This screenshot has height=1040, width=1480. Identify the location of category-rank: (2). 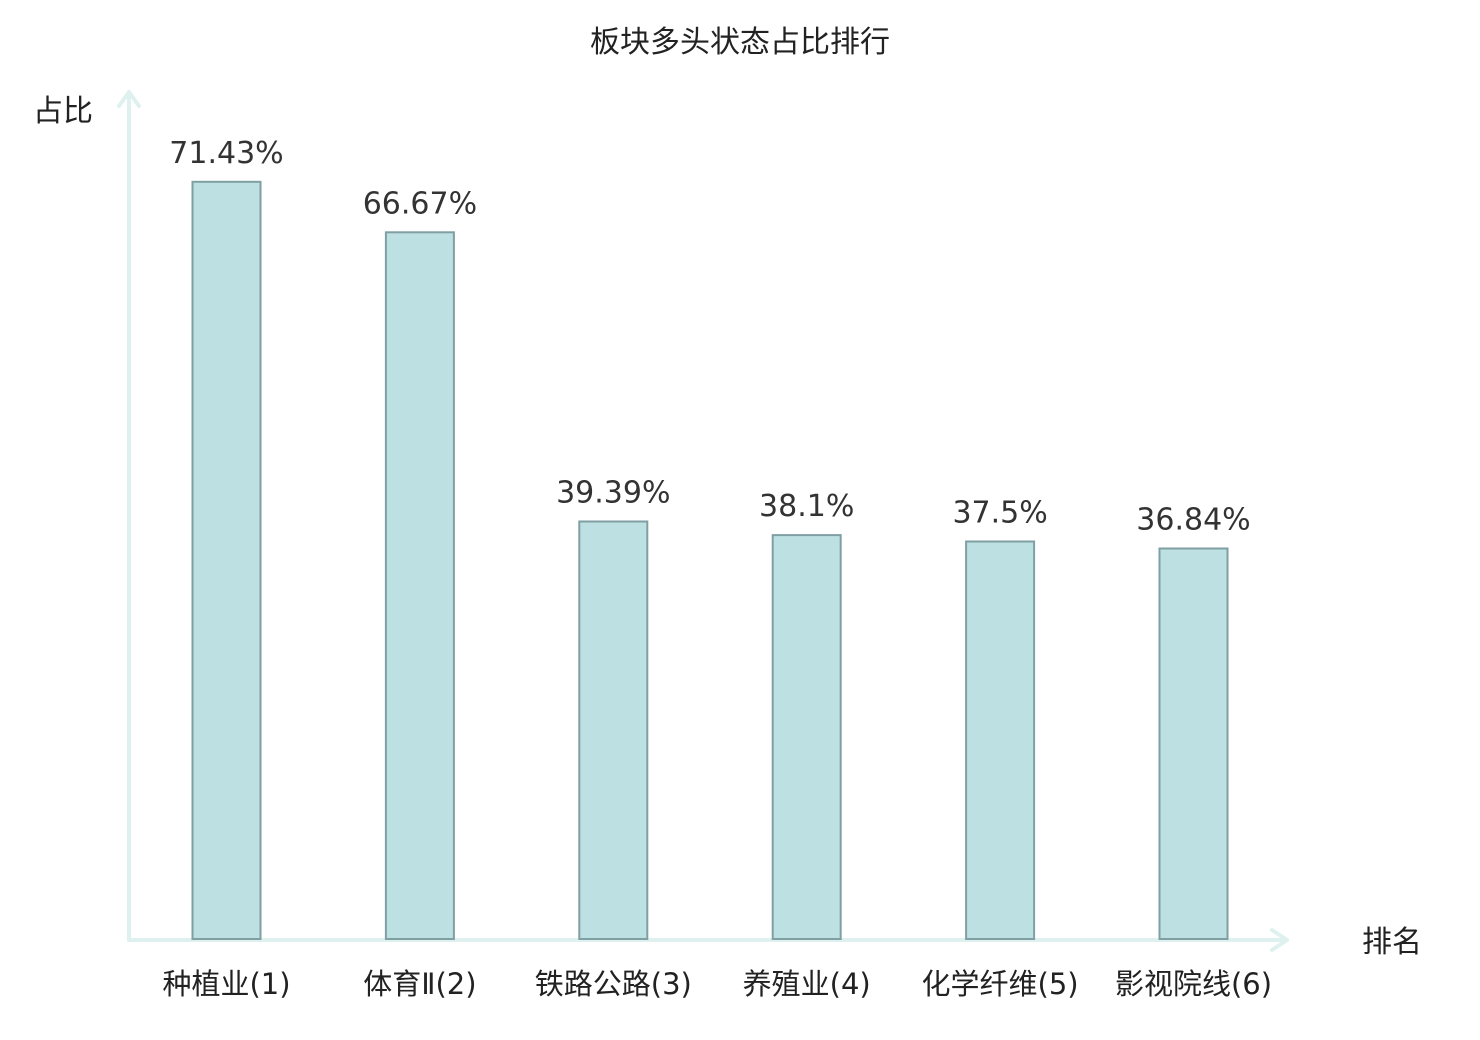
(455, 984).